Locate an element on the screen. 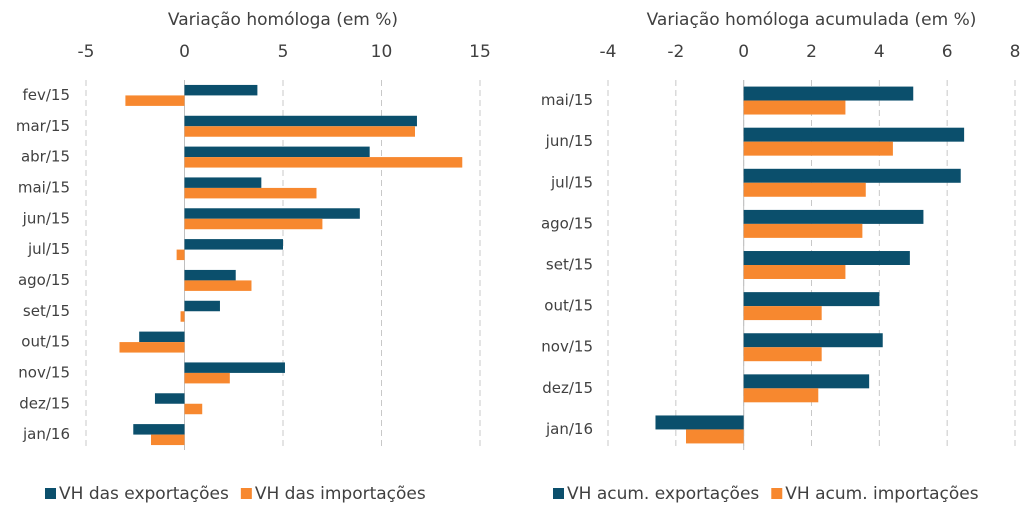 The height and width of the screenshot is (505, 1022). y-tick-label: fev/15 is located at coordinates (46, 95).